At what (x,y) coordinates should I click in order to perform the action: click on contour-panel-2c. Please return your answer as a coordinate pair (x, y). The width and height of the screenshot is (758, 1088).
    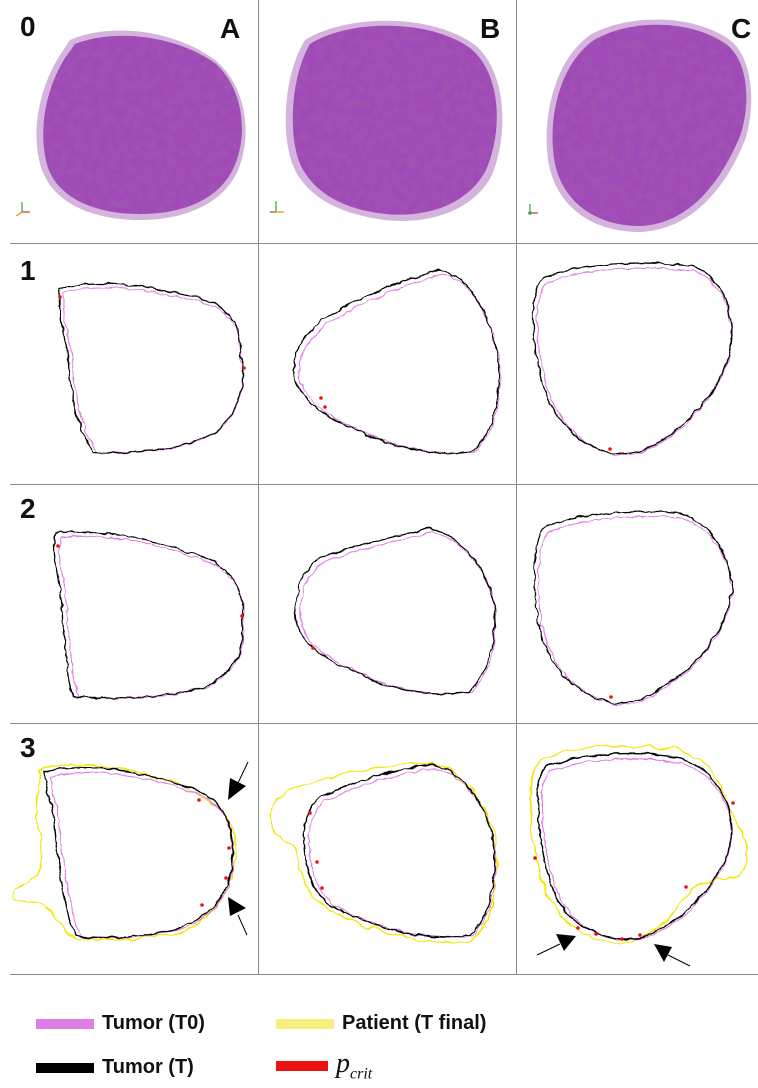
    Looking at the image, I should click on (633, 607).